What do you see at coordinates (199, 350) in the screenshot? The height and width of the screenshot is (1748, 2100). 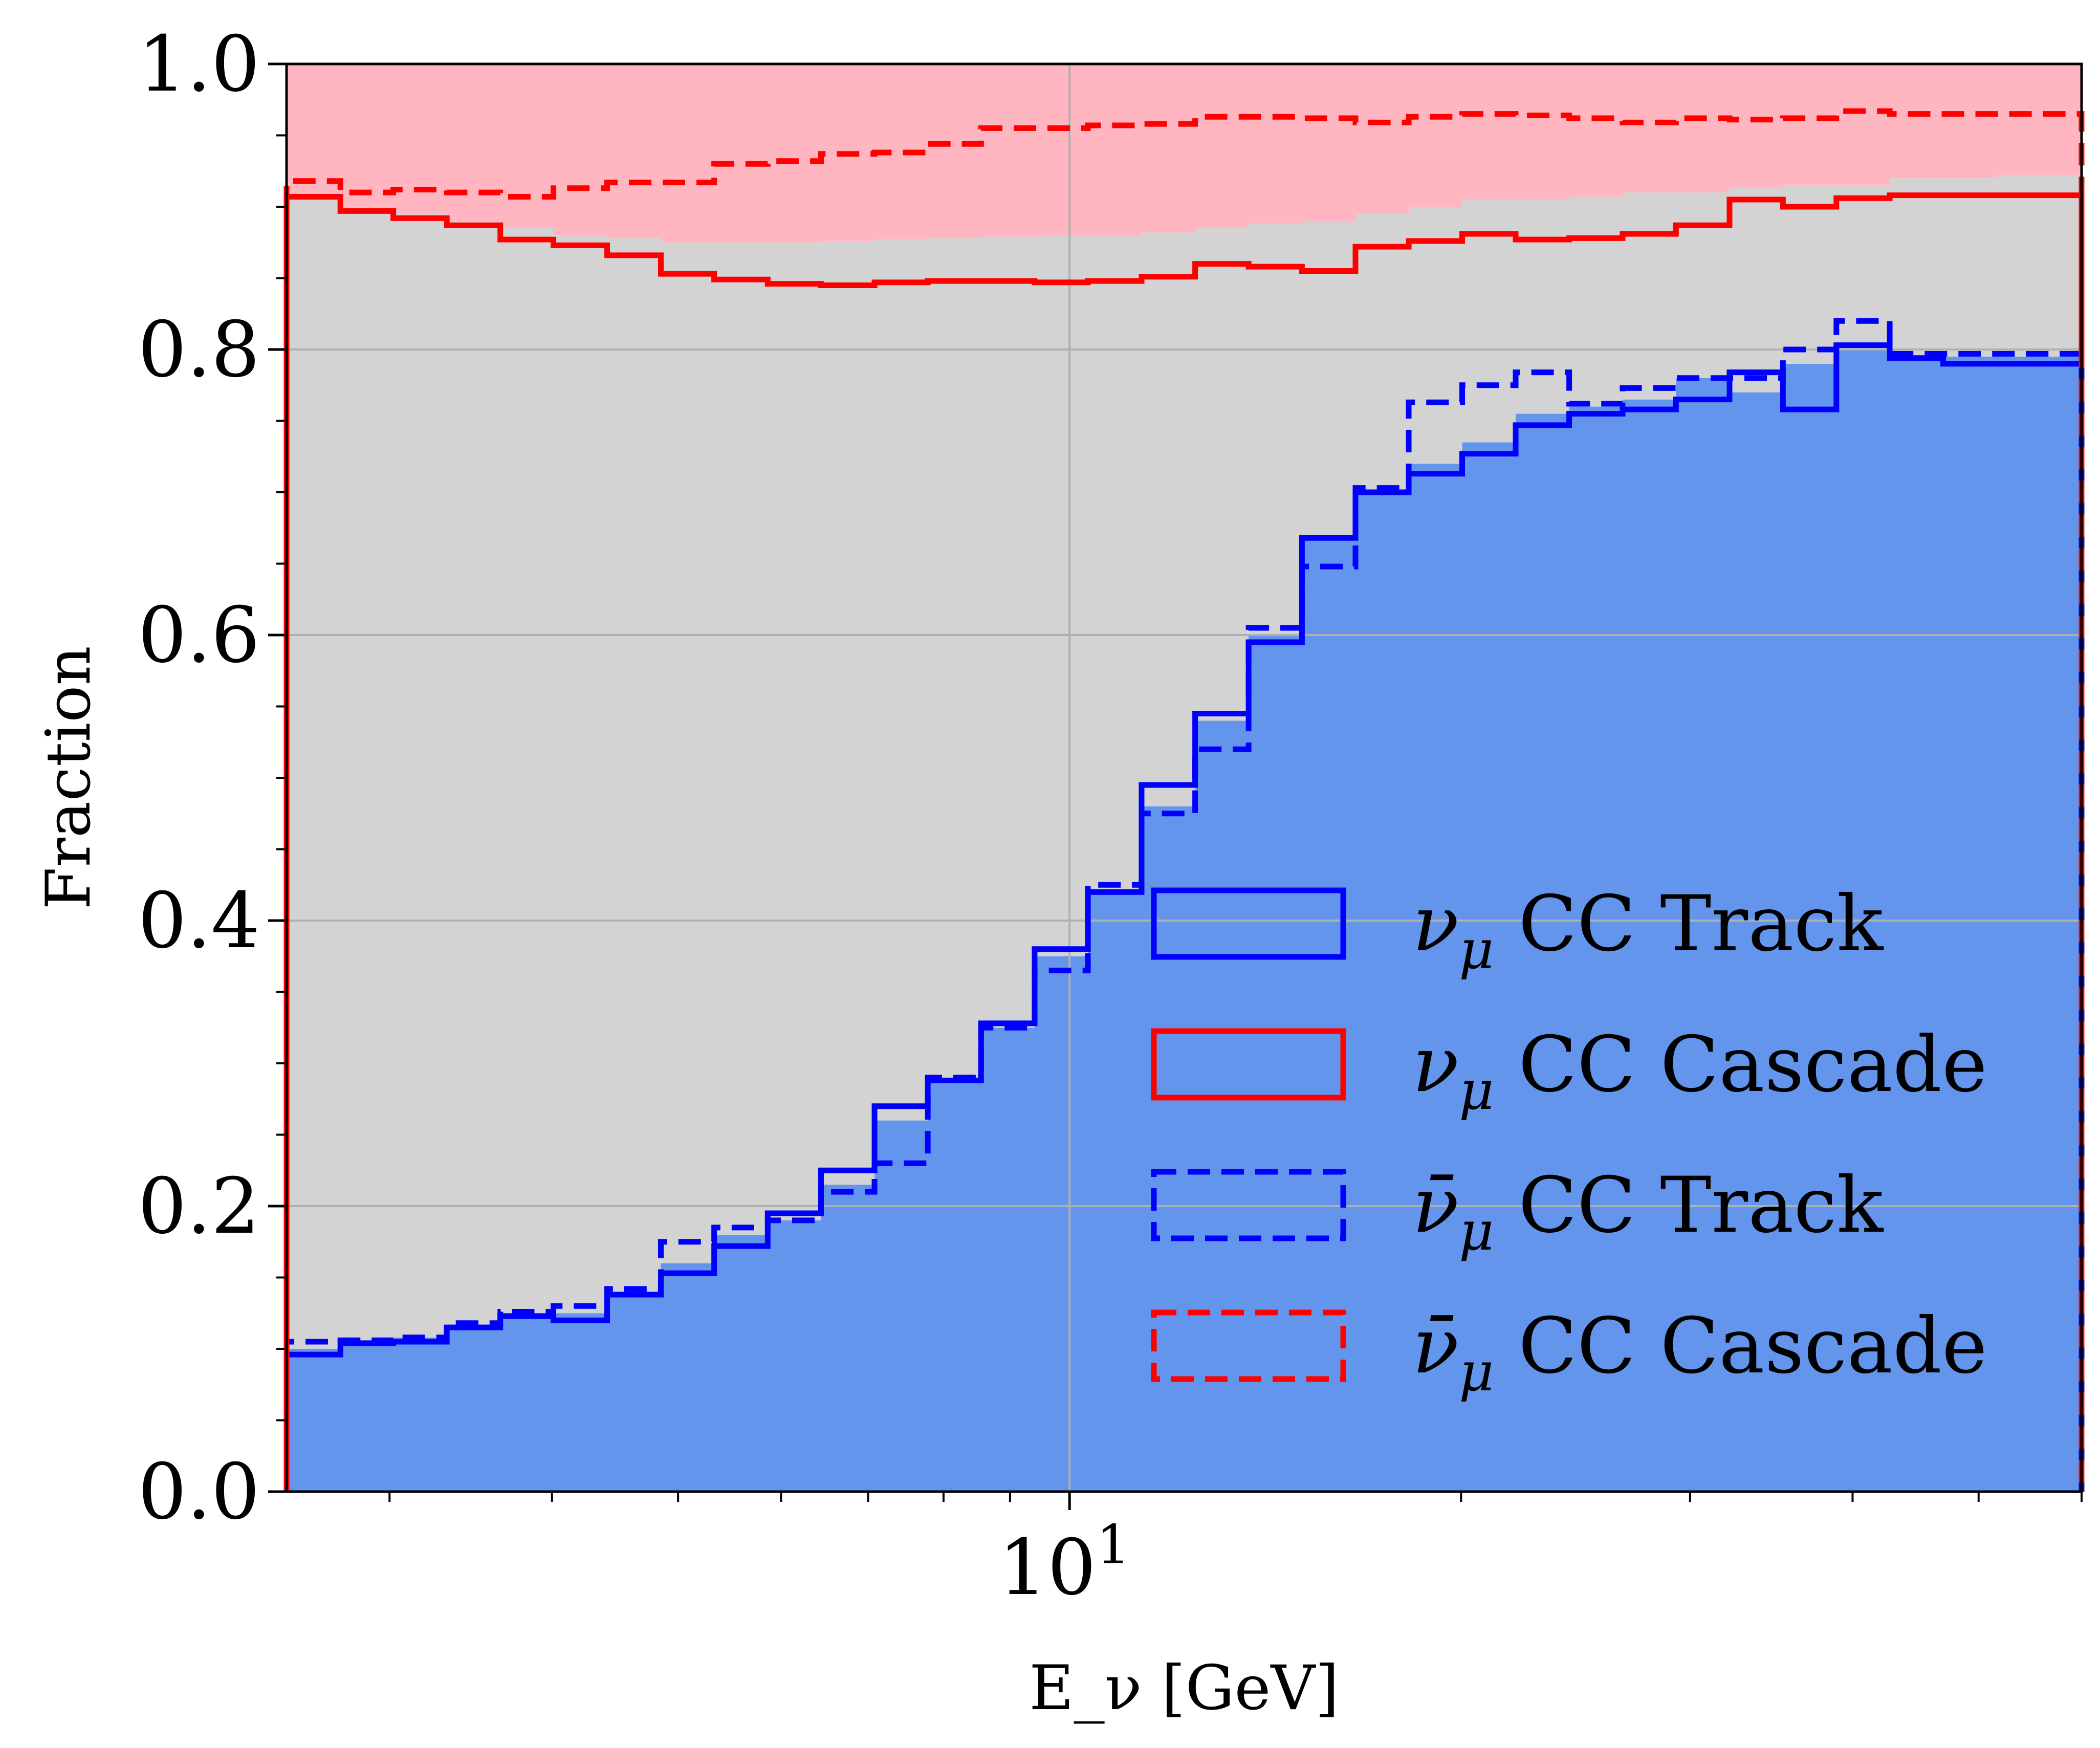 I see `y-tick-label: 0.8` at bounding box center [199, 350].